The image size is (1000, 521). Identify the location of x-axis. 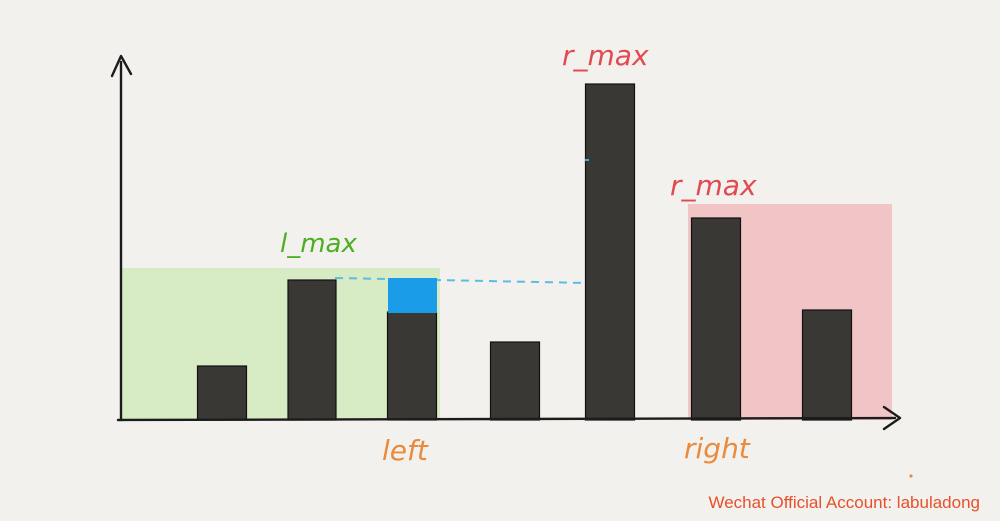
(509, 418).